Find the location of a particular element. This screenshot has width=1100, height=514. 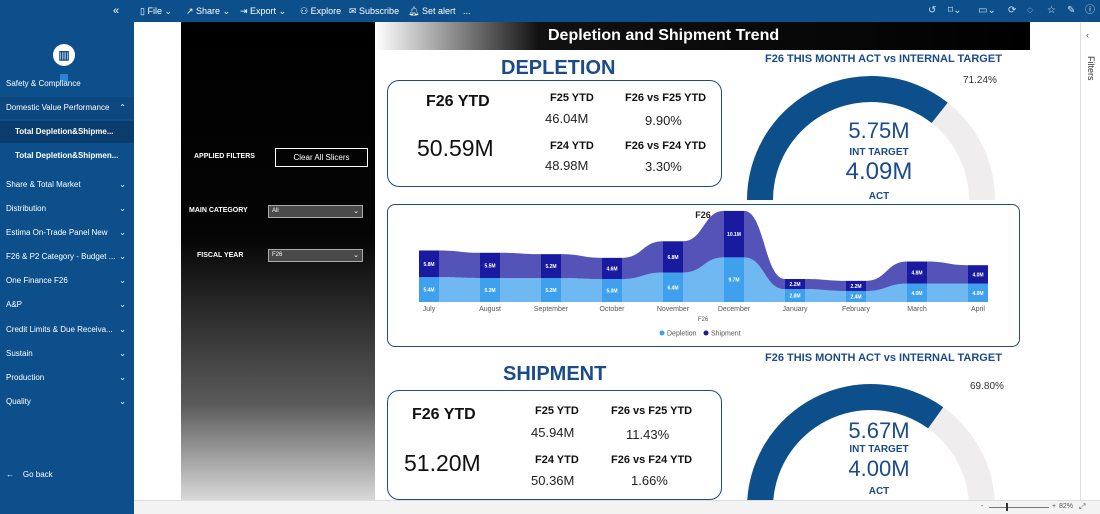

shipment-gauge is located at coordinates (871, 442).